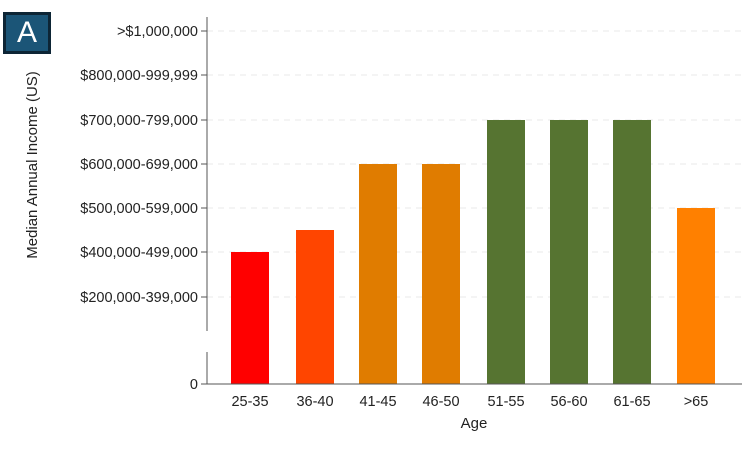 The width and height of the screenshot is (756, 449). Describe the element at coordinates (696, 296) in the screenshot. I see `bar->65` at that location.